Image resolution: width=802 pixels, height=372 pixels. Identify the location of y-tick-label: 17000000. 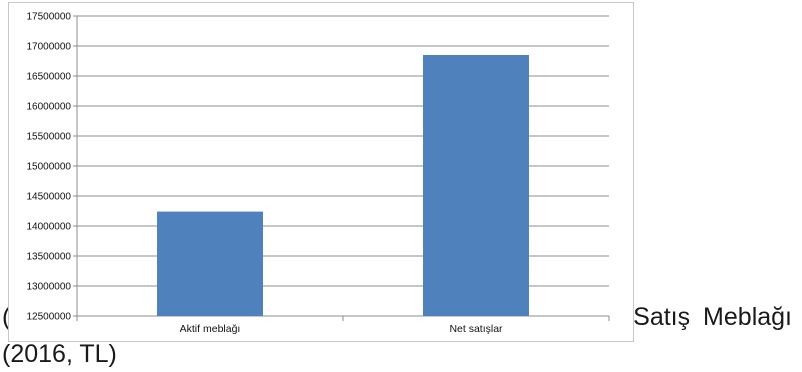
(49, 47).